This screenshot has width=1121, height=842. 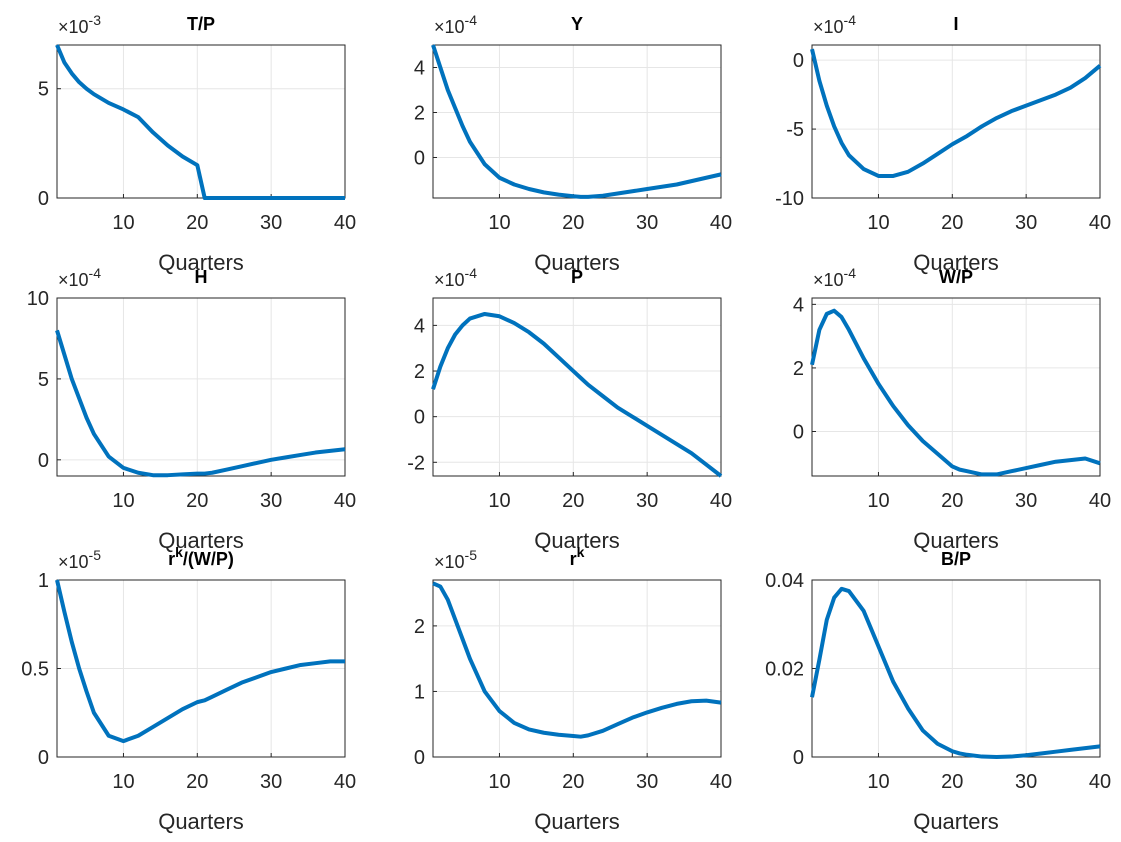 I want to click on subplot: 0 2 4 10 20 30 40 Y Quarters ×10-4, so click(x=573, y=143).